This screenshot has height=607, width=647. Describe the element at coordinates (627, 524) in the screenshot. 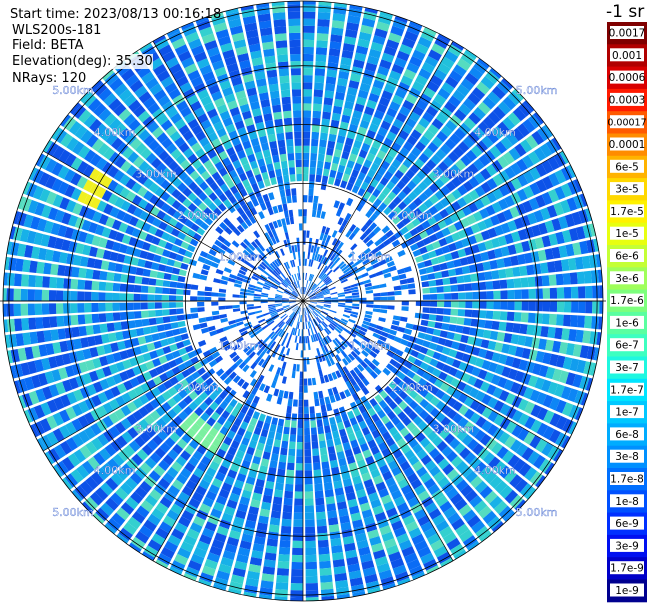

I see `colorbar-tick-label: 6e-9` at that location.